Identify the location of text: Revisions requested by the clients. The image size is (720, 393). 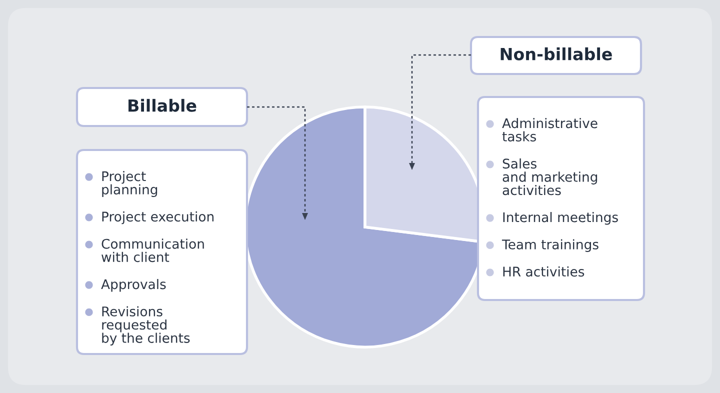
(146, 326).